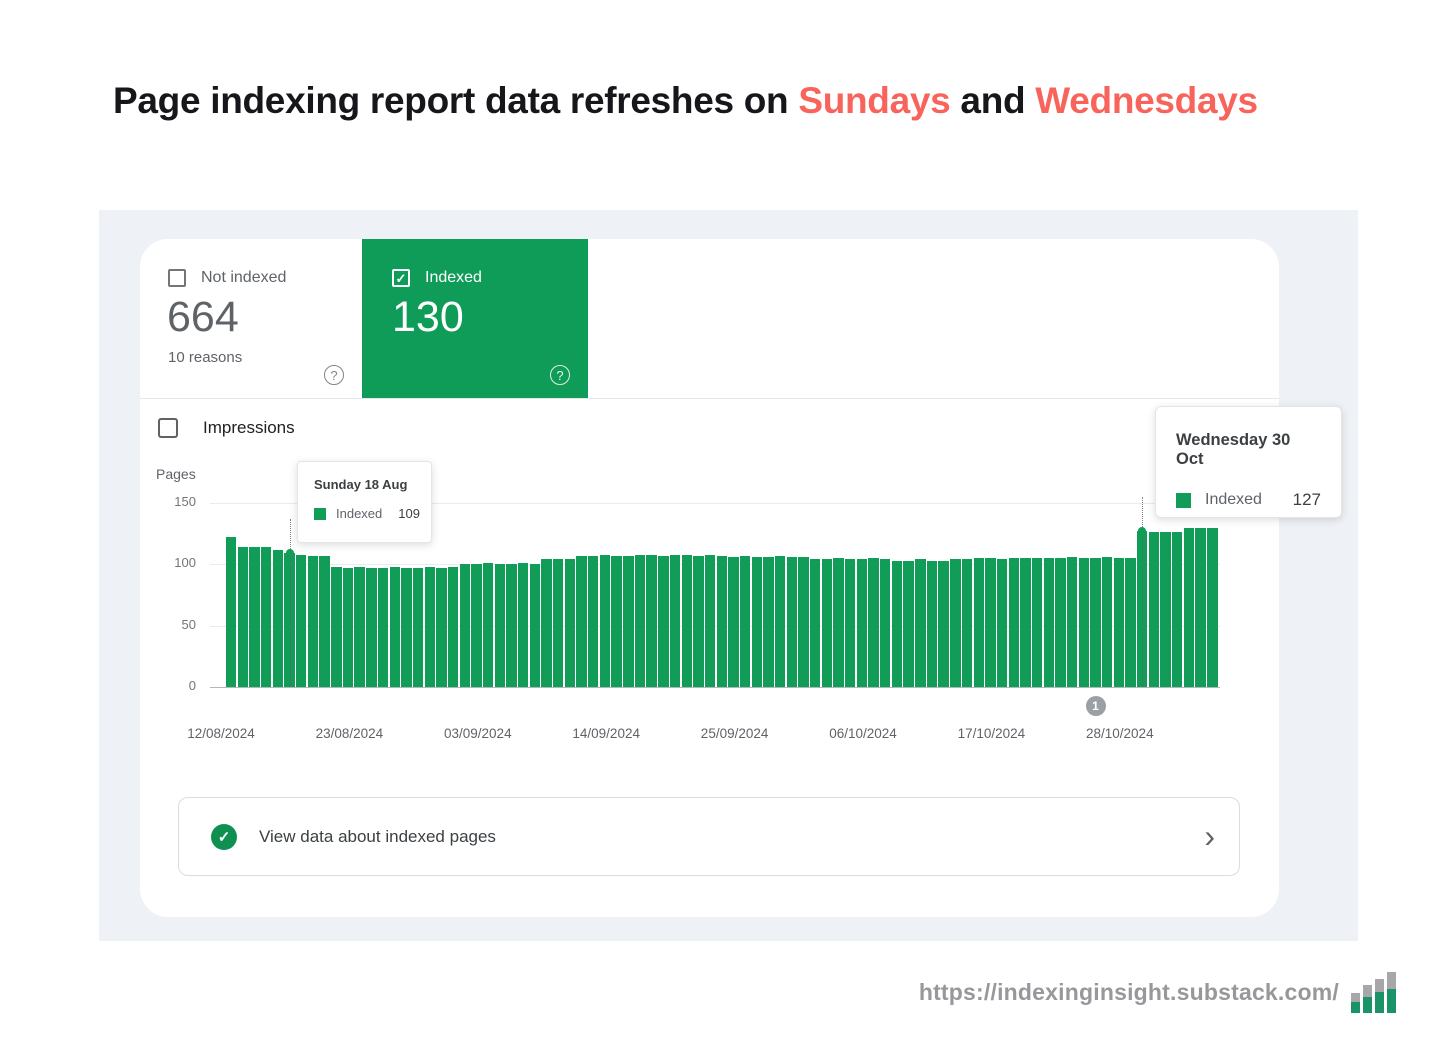 This screenshot has width=1456, height=1048. What do you see at coordinates (475, 318) in the screenshot?
I see `tab-indexed: ✓ Indexed 130 ?` at bounding box center [475, 318].